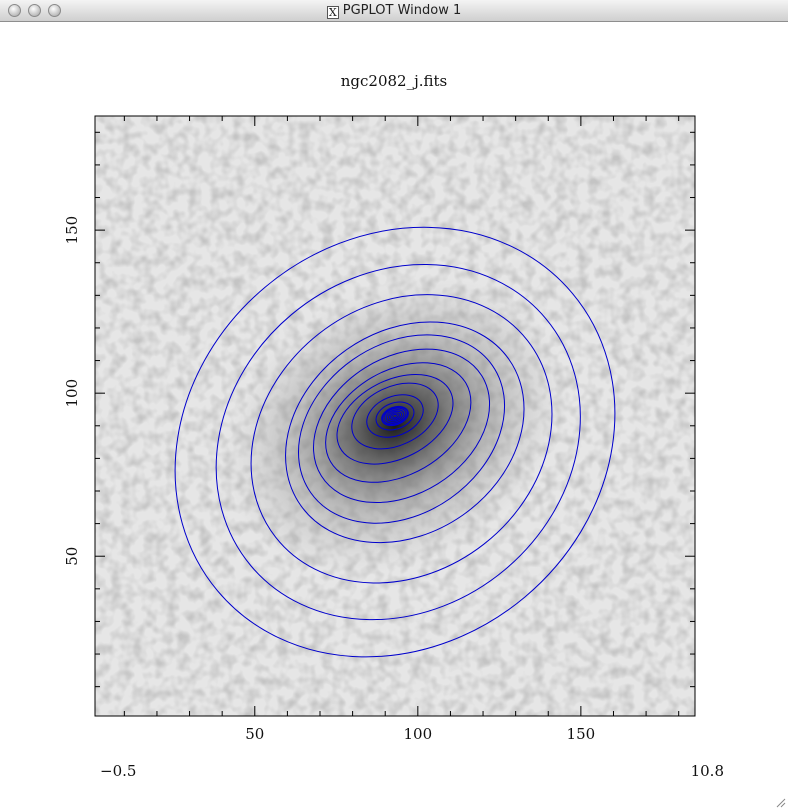 The width and height of the screenshot is (788, 810). What do you see at coordinates (72, 556) in the screenshot?
I see `y-tick-label: 50` at bounding box center [72, 556].